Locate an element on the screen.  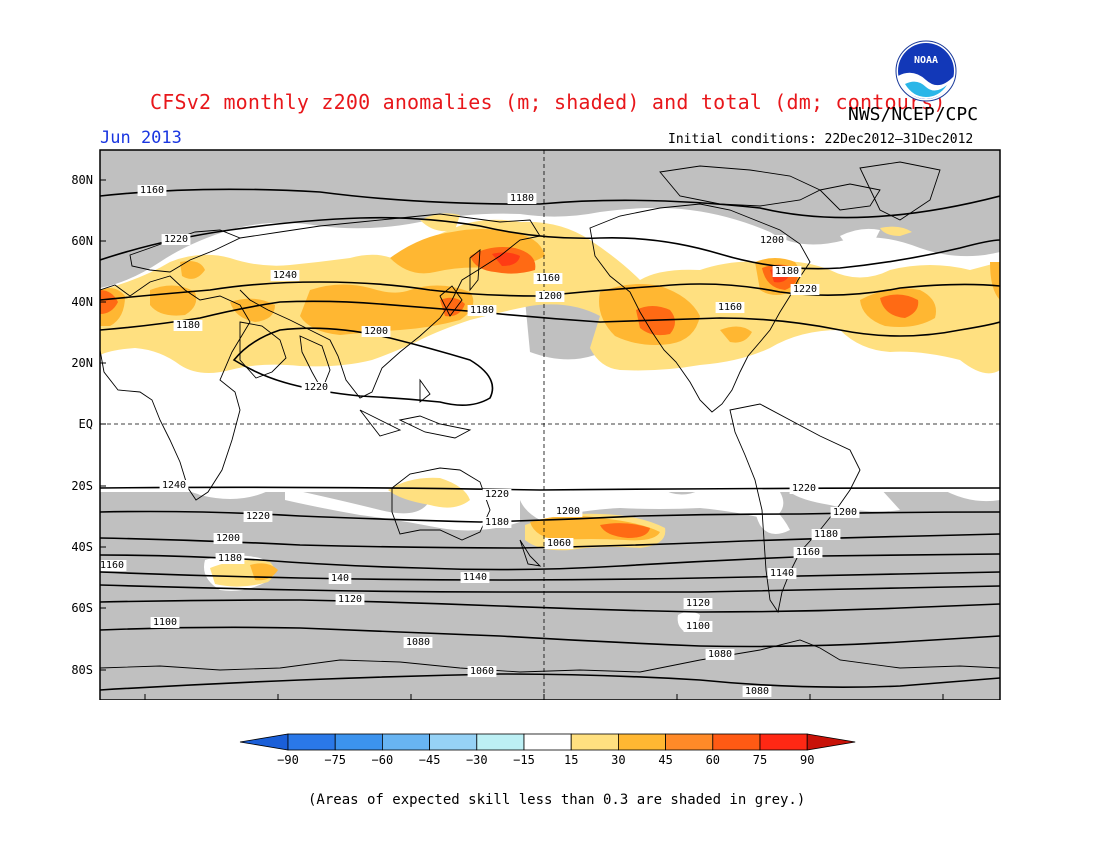
colorbar-tick-label: −45 is located at coordinates (430, 760).